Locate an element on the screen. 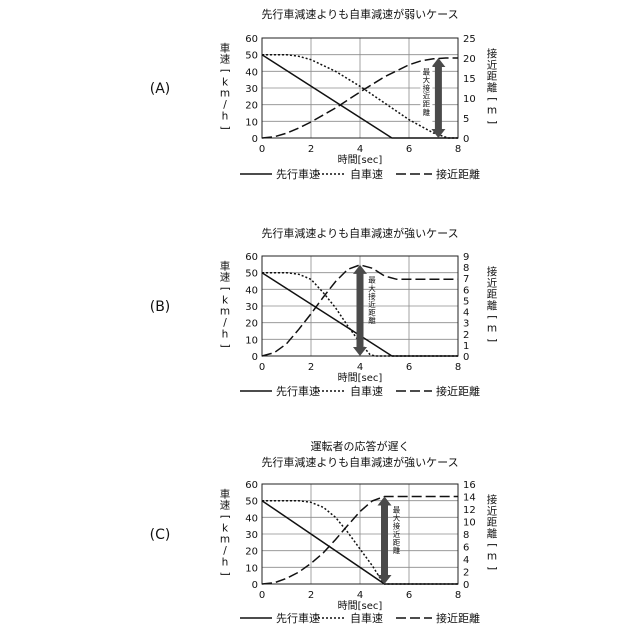 The image size is (640, 640). legend-label: 自車速 is located at coordinates (366, 391).